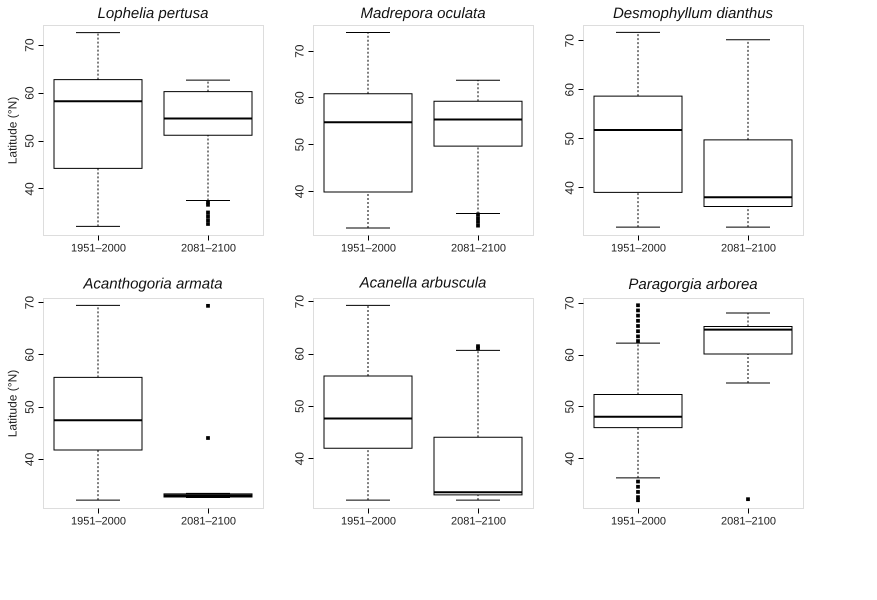  I want to click on chart-title: Desmophyllum dianthus, so click(693, 13).